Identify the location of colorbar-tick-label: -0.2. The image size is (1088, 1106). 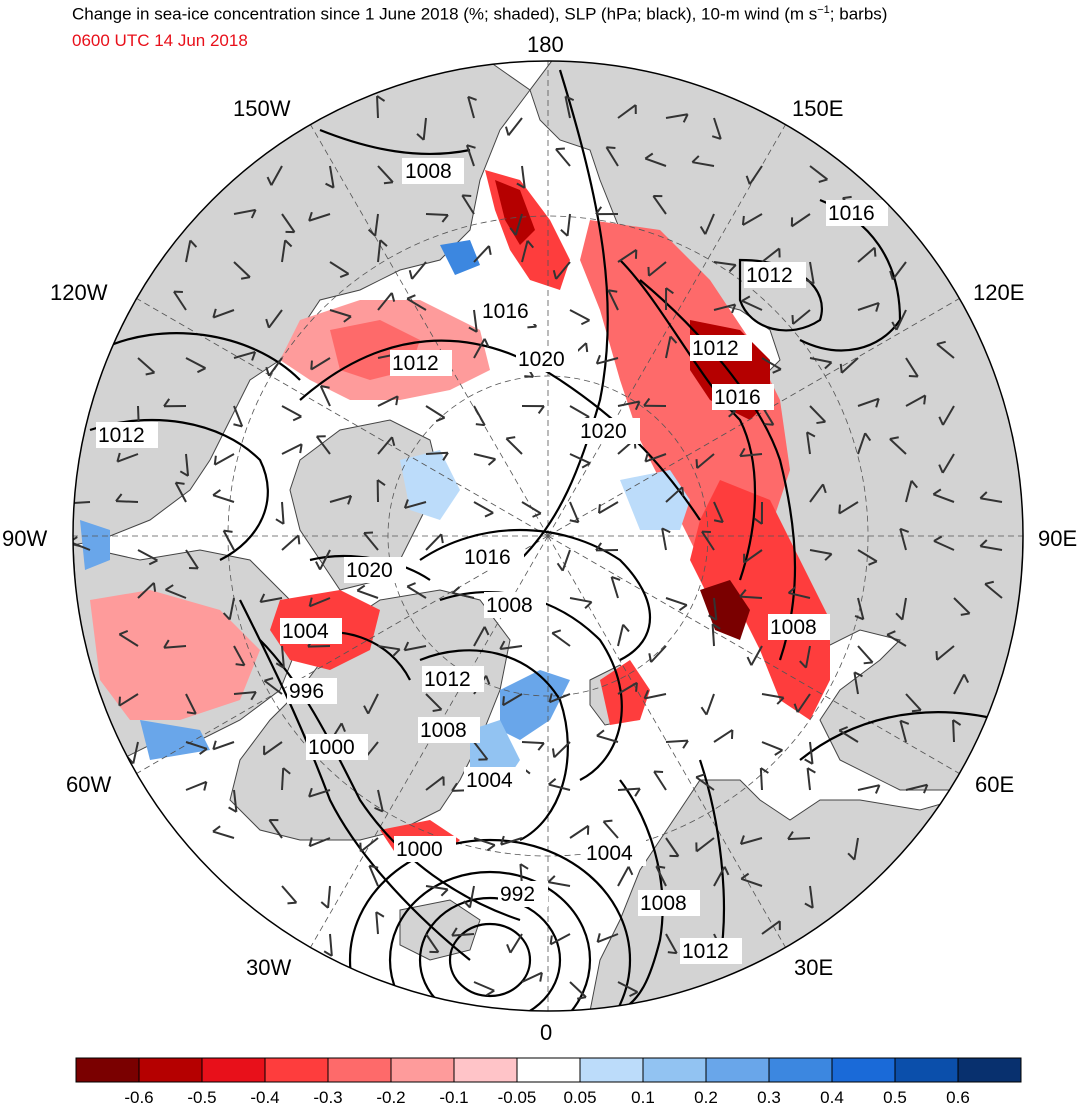
(390, 1097).